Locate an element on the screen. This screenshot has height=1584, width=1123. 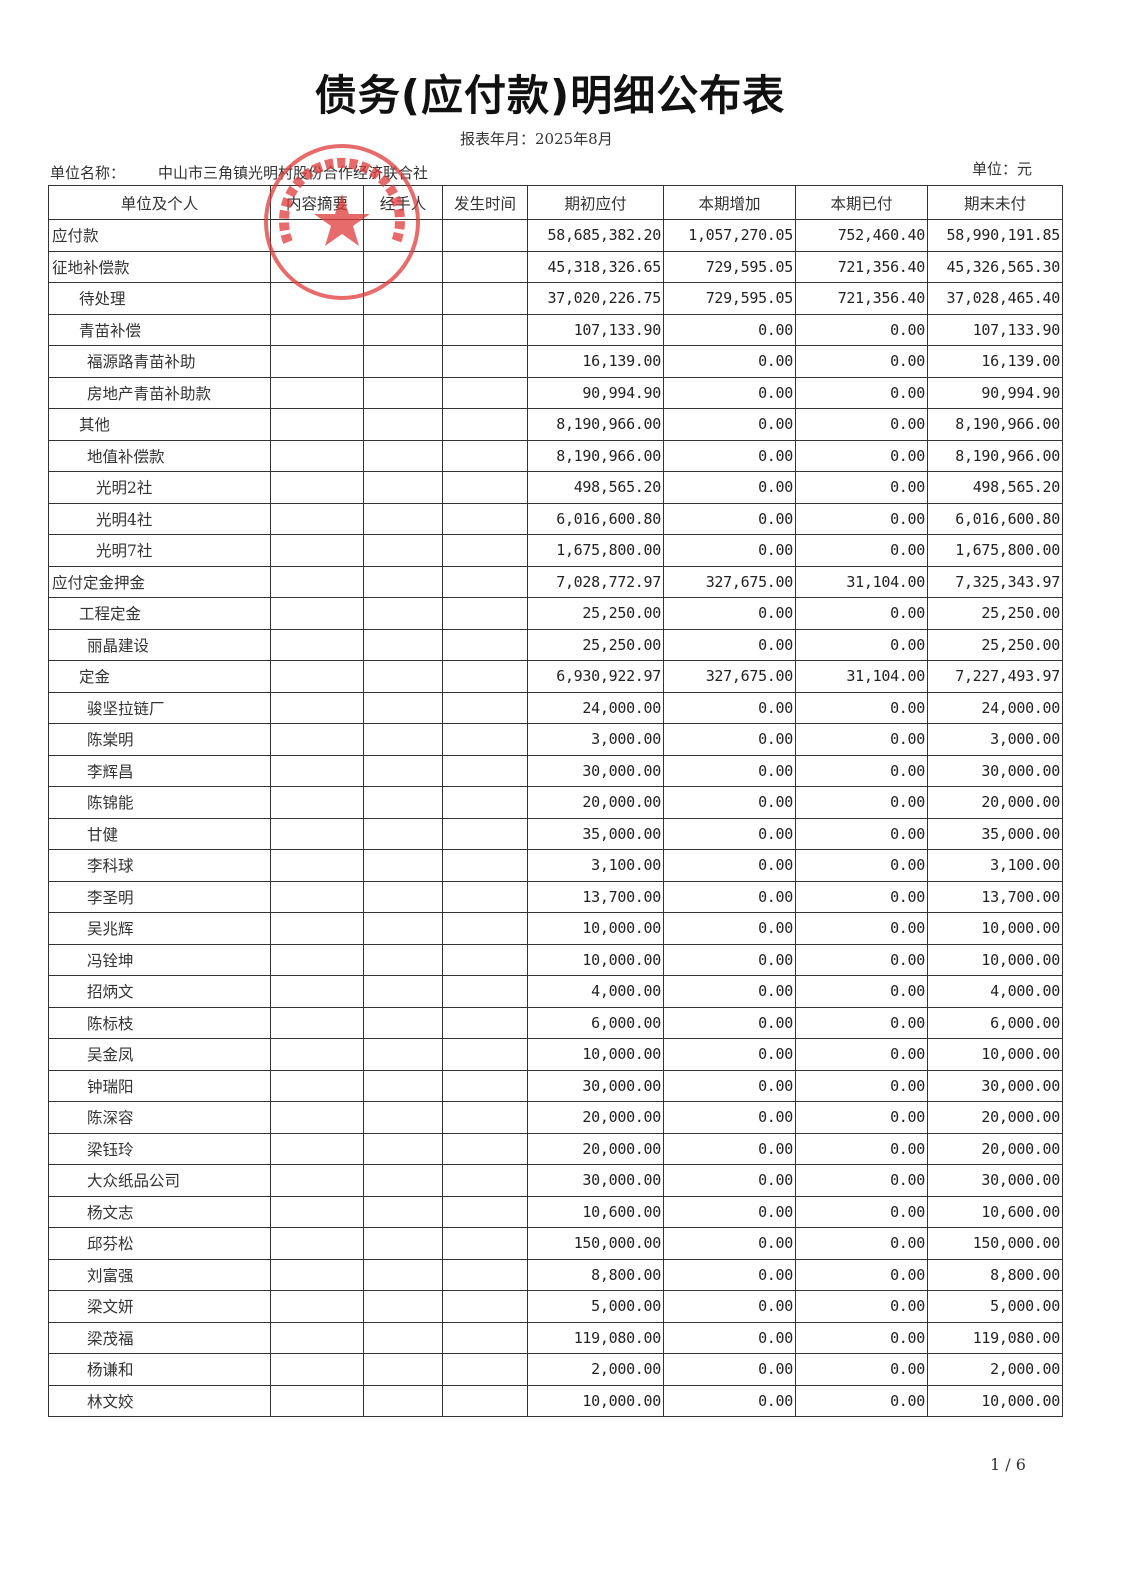
opening-payable: 20,000.00 is located at coordinates (595, 802).